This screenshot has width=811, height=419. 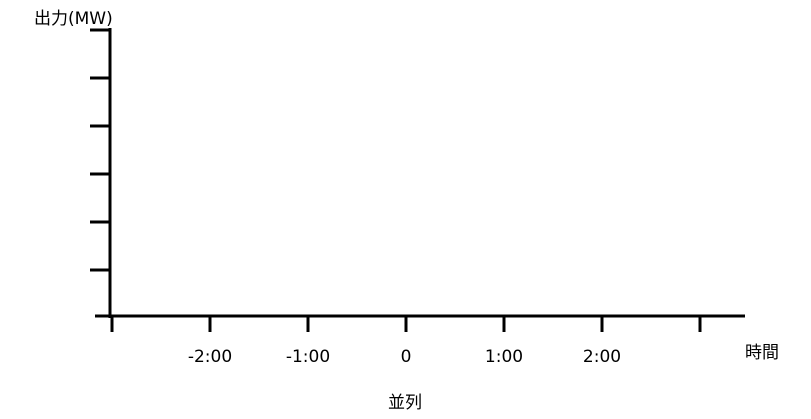 I want to click on x-tick-labels-group: -2:00 -1:00 0 1:00 2:00, so click(x=404, y=357).